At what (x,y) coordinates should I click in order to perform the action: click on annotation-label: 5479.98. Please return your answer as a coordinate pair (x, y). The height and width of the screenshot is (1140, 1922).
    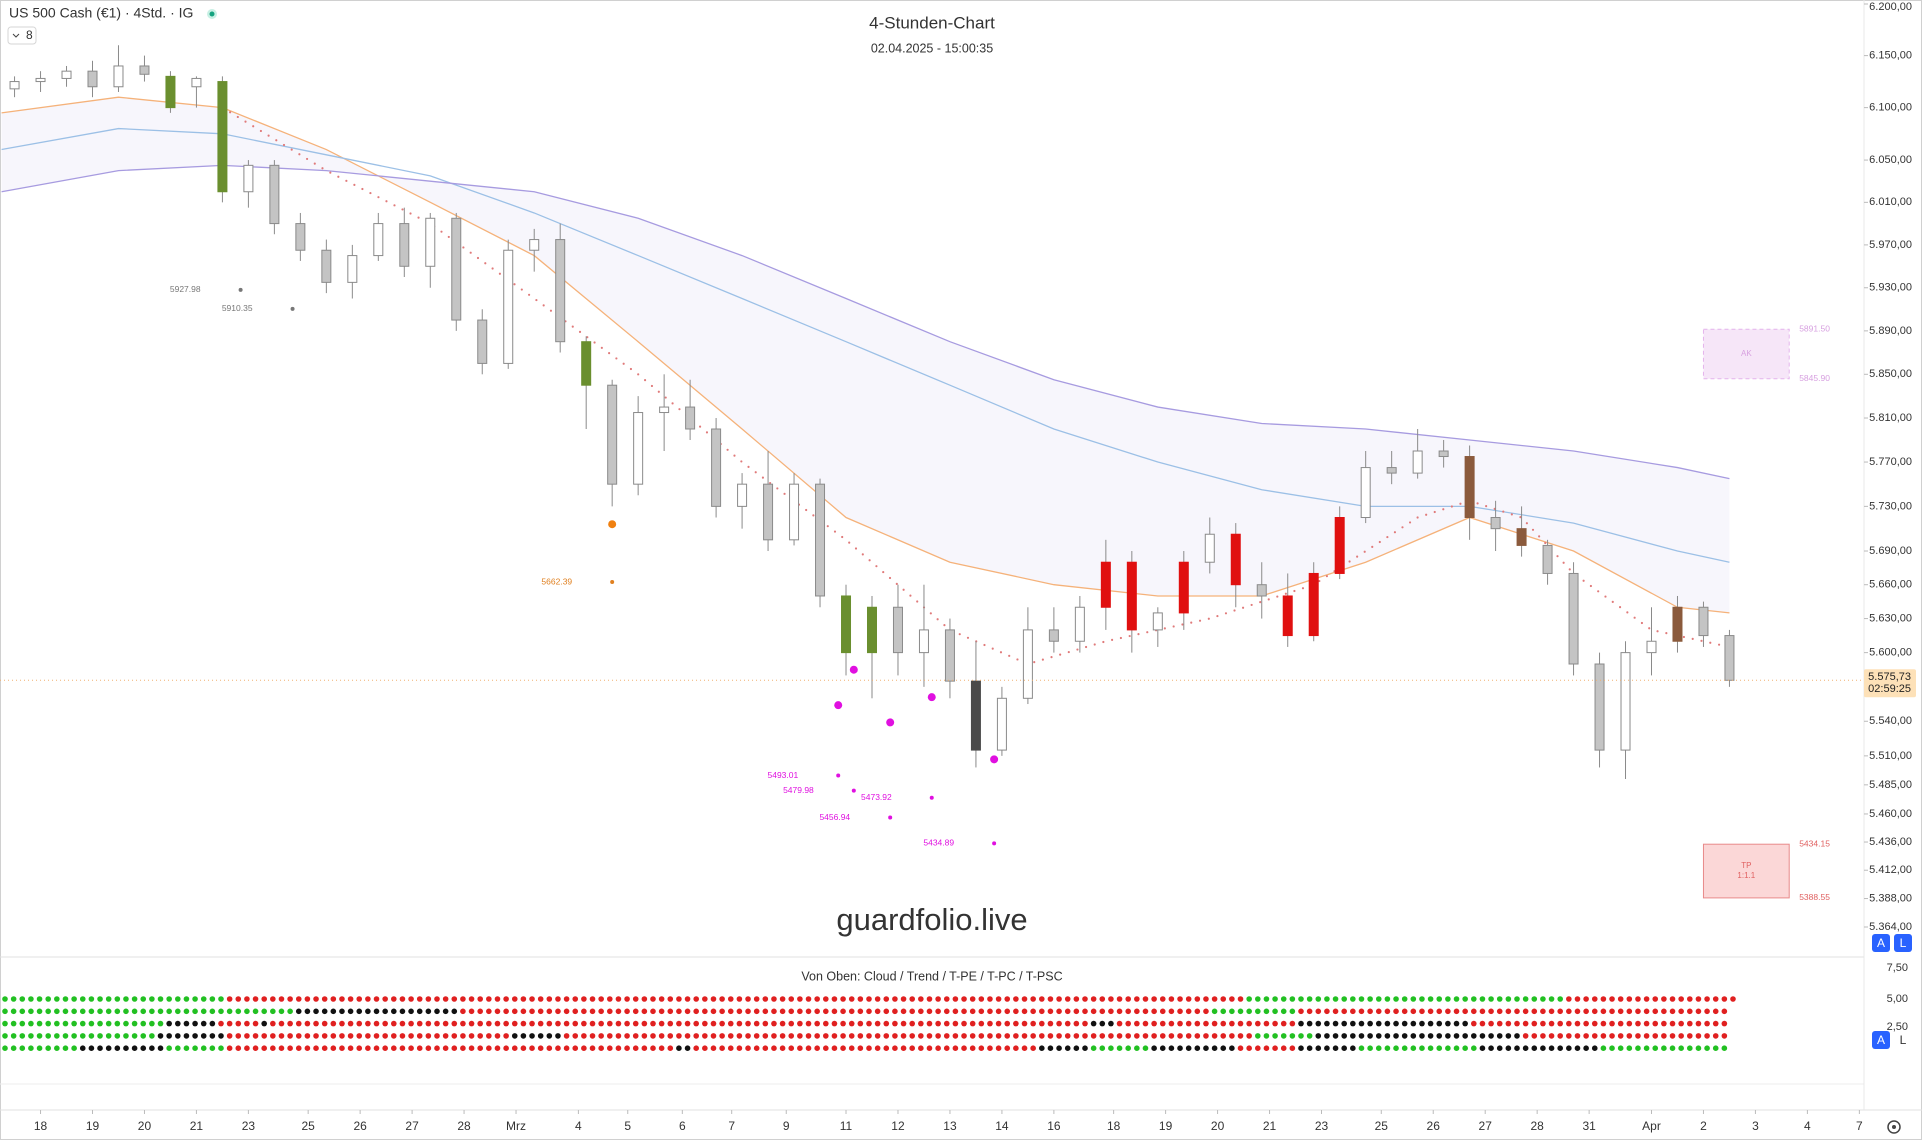
    Looking at the image, I should click on (798, 790).